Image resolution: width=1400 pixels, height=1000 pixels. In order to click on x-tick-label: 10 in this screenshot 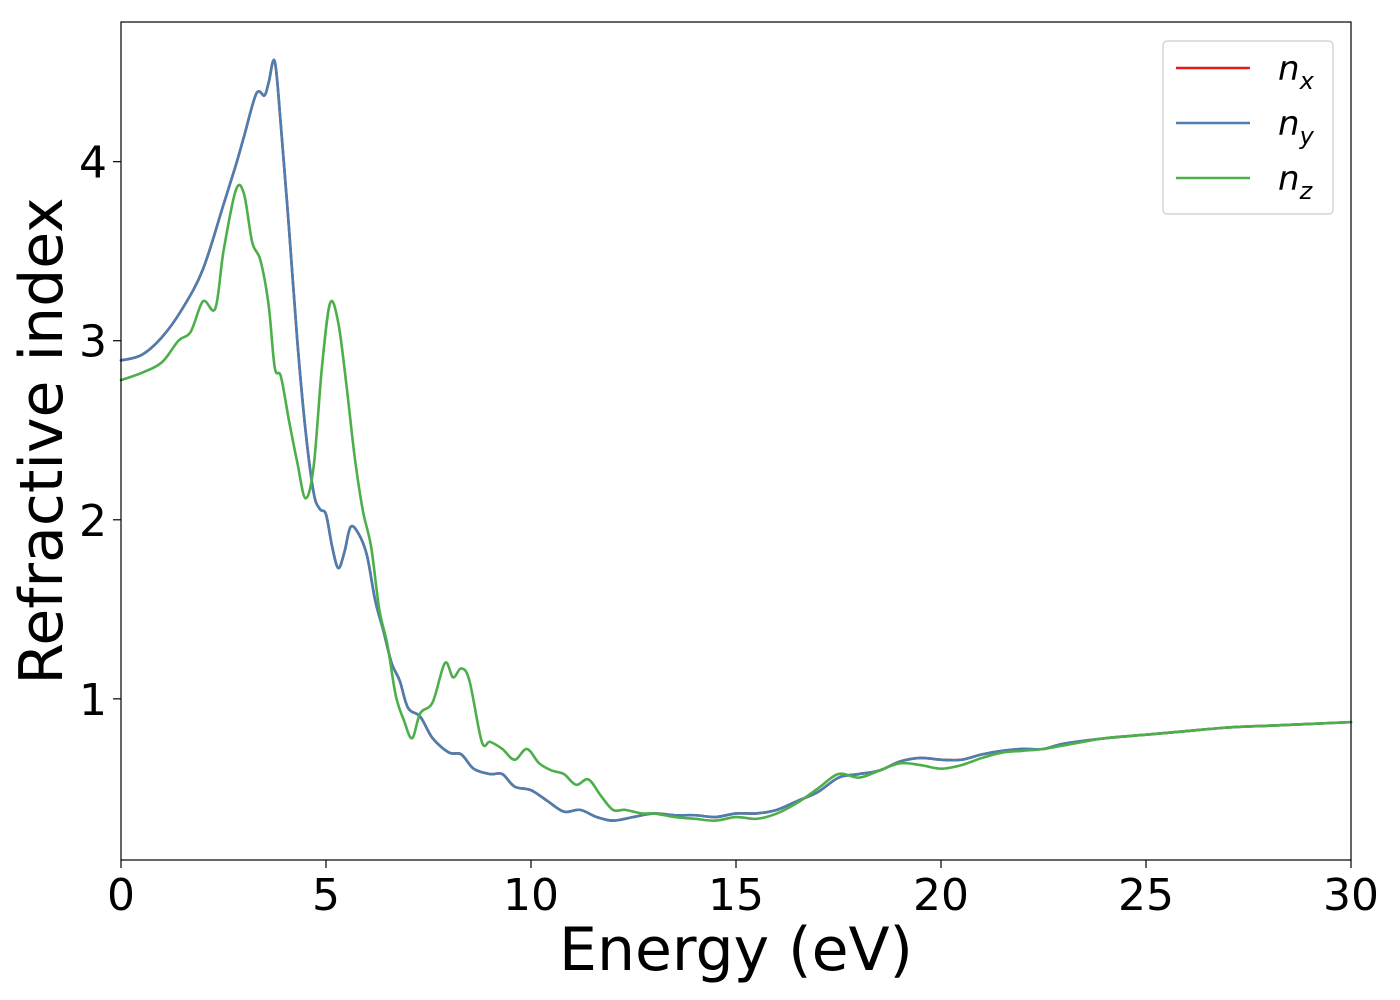, I will do `click(531, 895)`.